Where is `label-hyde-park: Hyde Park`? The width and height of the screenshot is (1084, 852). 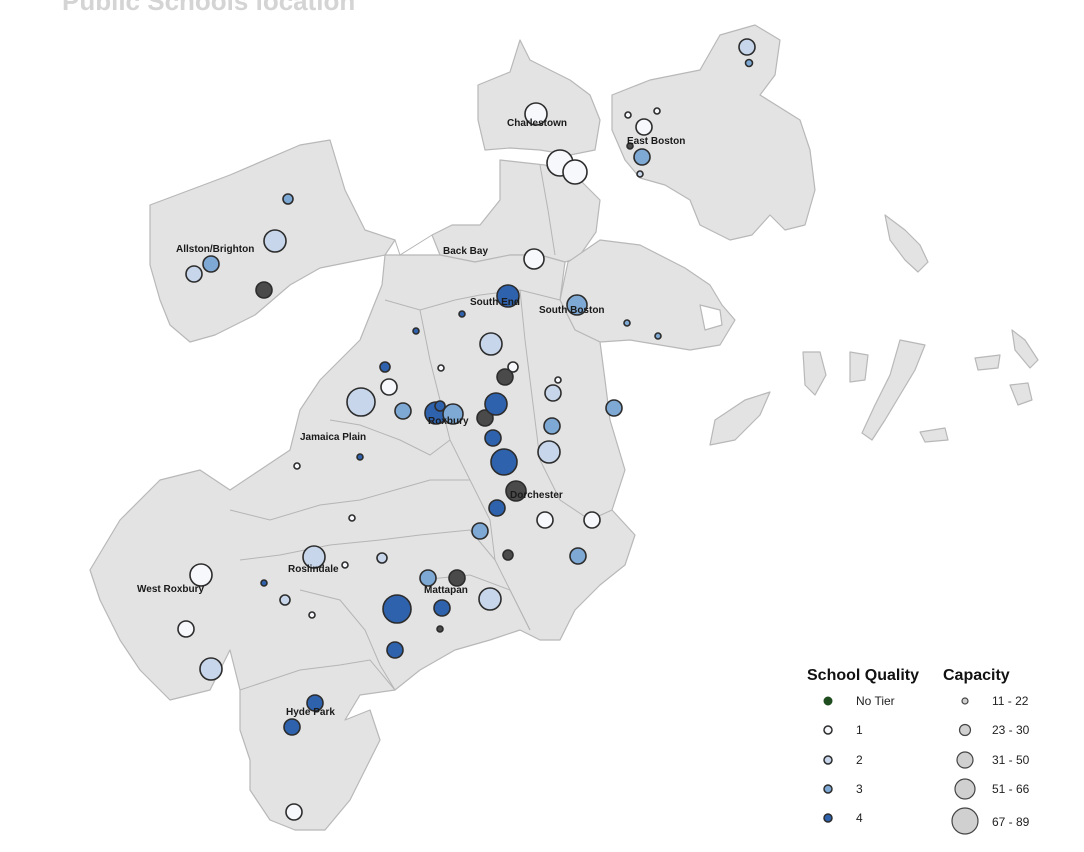 label-hyde-park: Hyde Park is located at coordinates (310, 712).